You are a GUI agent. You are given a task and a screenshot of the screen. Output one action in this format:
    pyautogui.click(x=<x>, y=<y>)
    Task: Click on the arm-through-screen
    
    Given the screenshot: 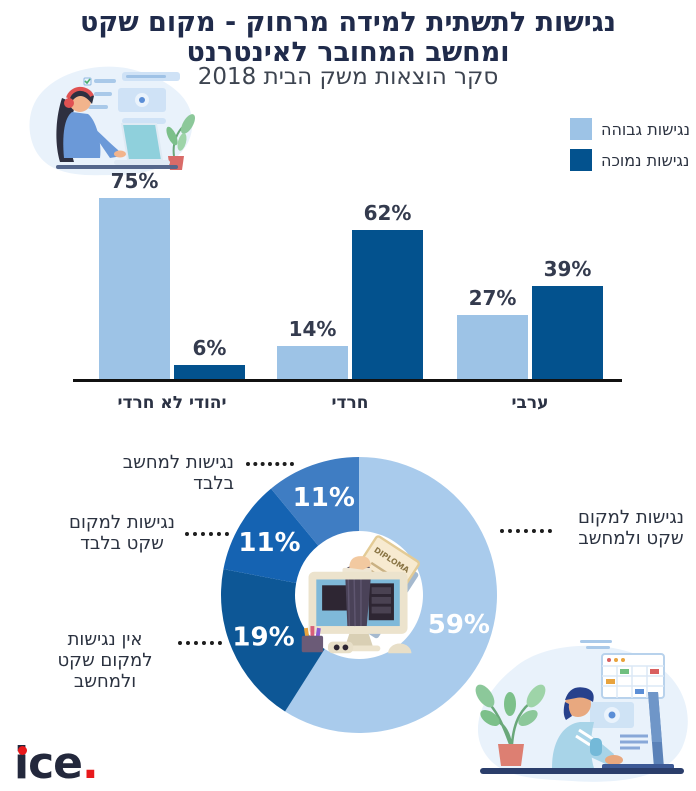 What is the action you would take?
    pyautogui.click(x=358, y=603)
    